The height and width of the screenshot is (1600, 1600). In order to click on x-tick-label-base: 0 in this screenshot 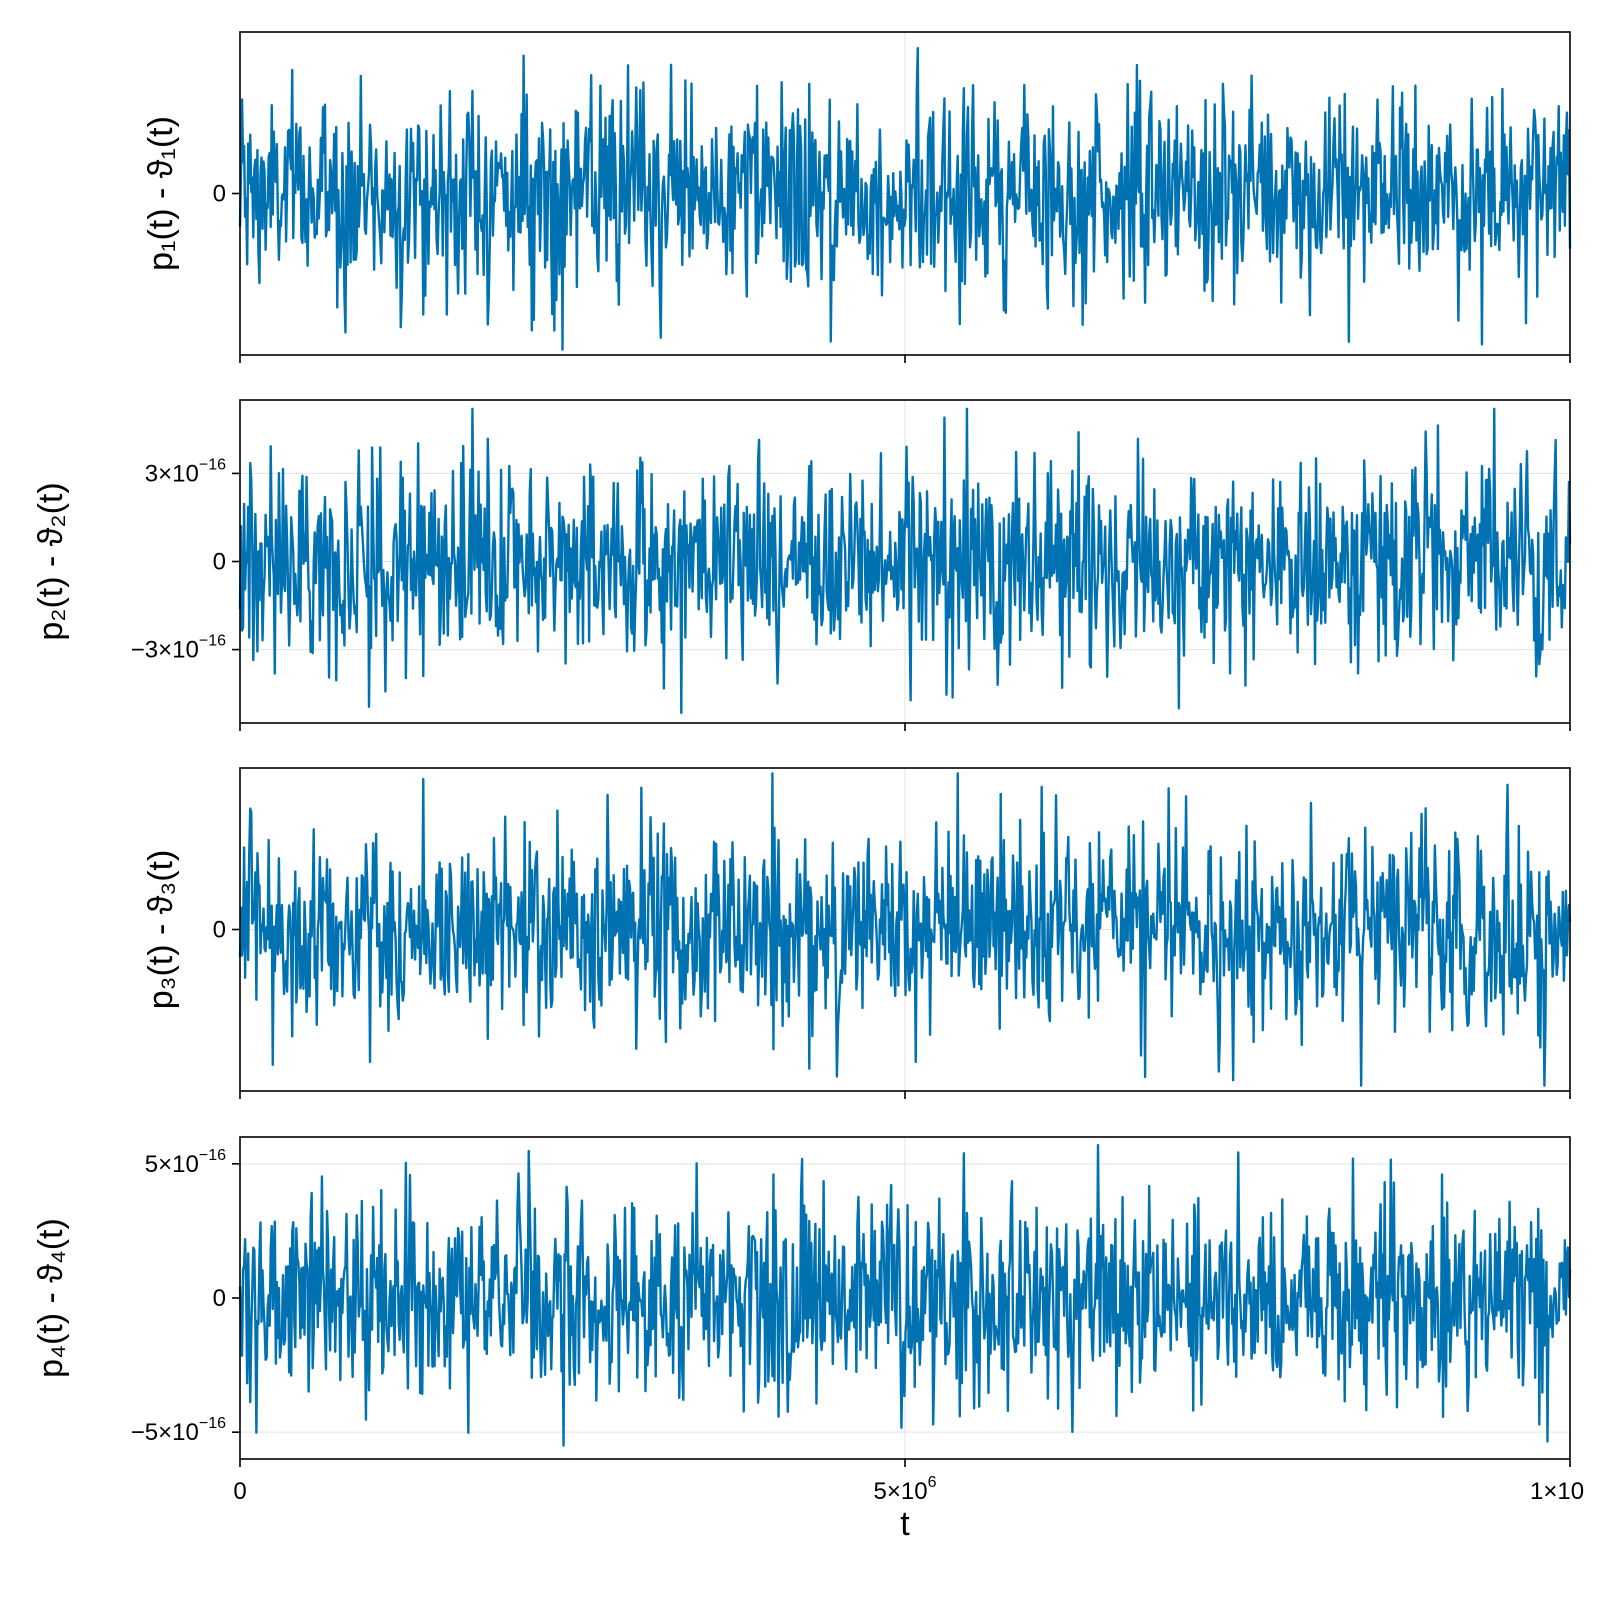, I will do `click(239, 1491)`.